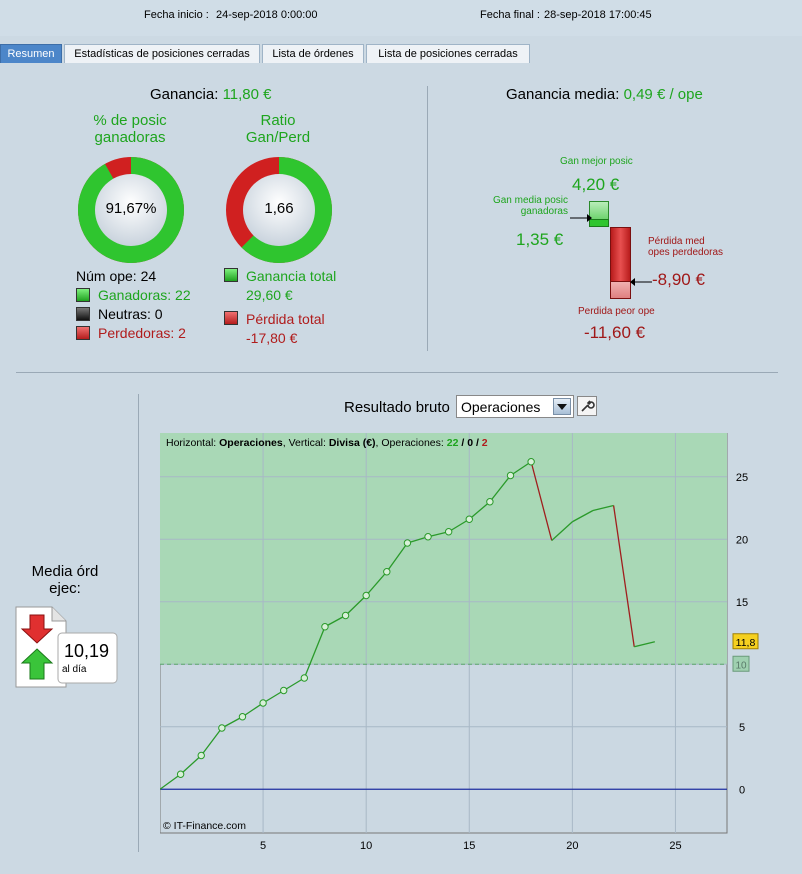 The height and width of the screenshot is (874, 802). Describe the element at coordinates (678, 279) in the screenshot. I see `avg-loss-value: -8,90 €` at that location.